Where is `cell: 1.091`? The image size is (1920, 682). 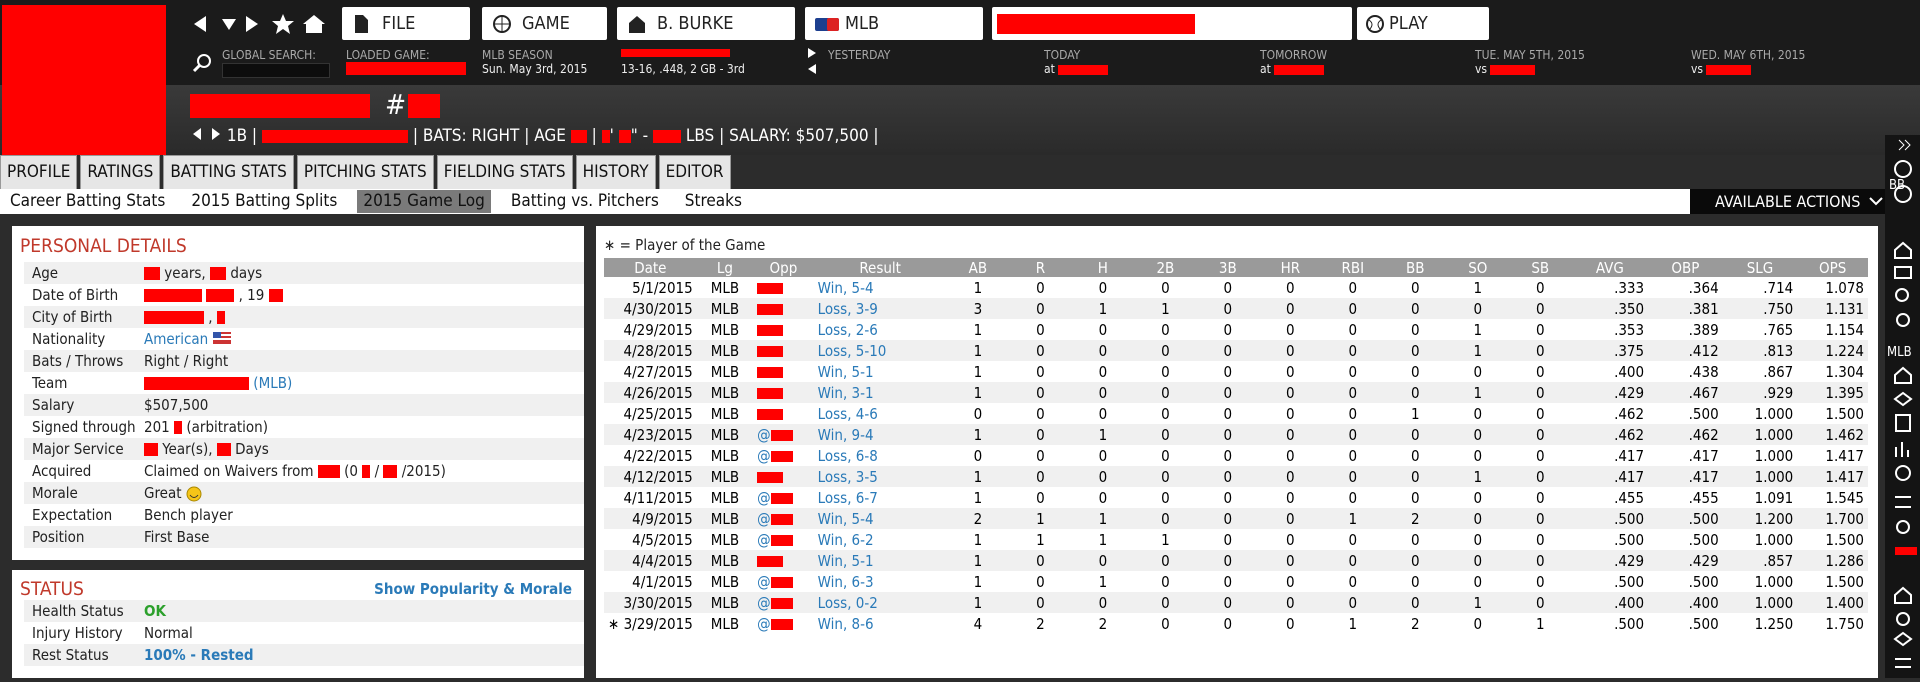
cell: 1.091 is located at coordinates (1774, 497).